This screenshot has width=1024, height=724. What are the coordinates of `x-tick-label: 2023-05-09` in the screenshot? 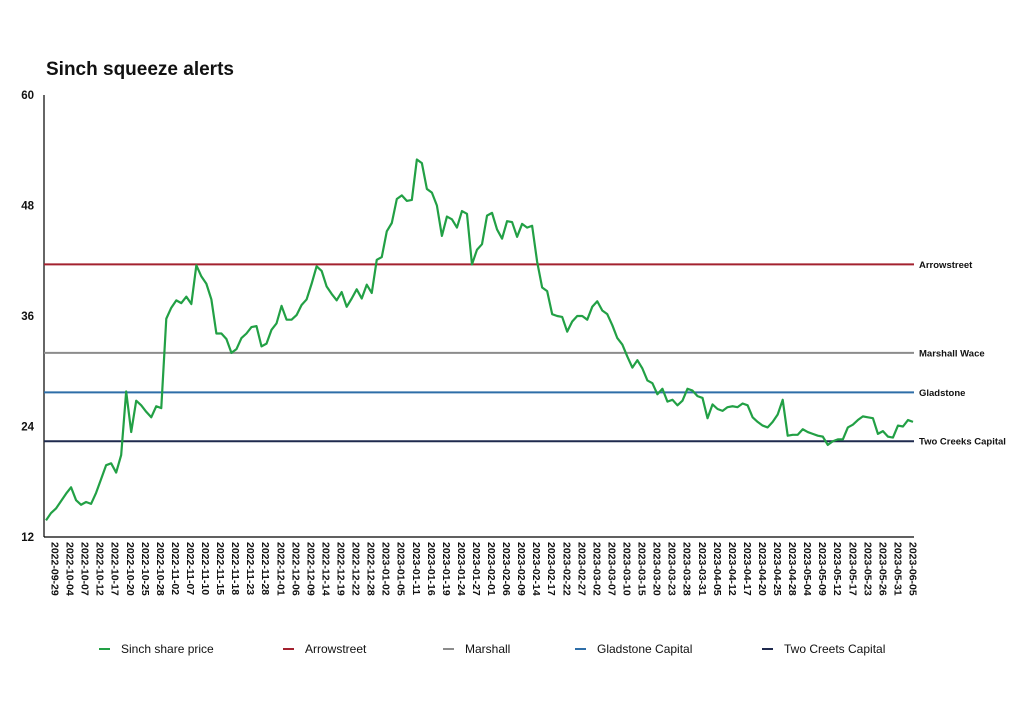 It's located at (822, 569).